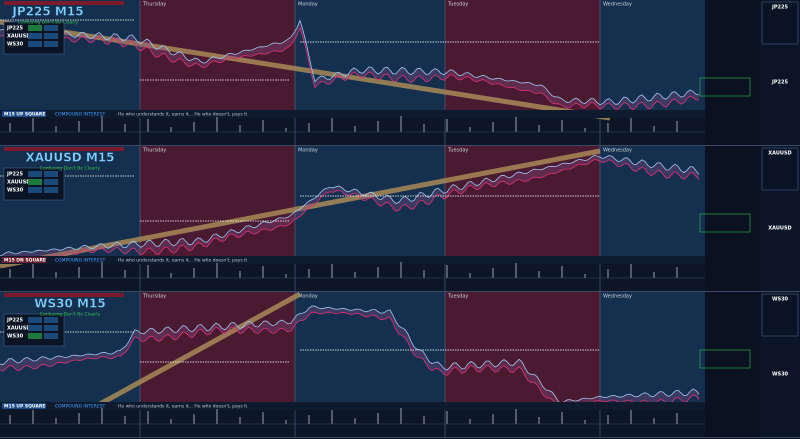 The image size is (800, 439). I want to click on side-label: WS30, so click(780, 300).